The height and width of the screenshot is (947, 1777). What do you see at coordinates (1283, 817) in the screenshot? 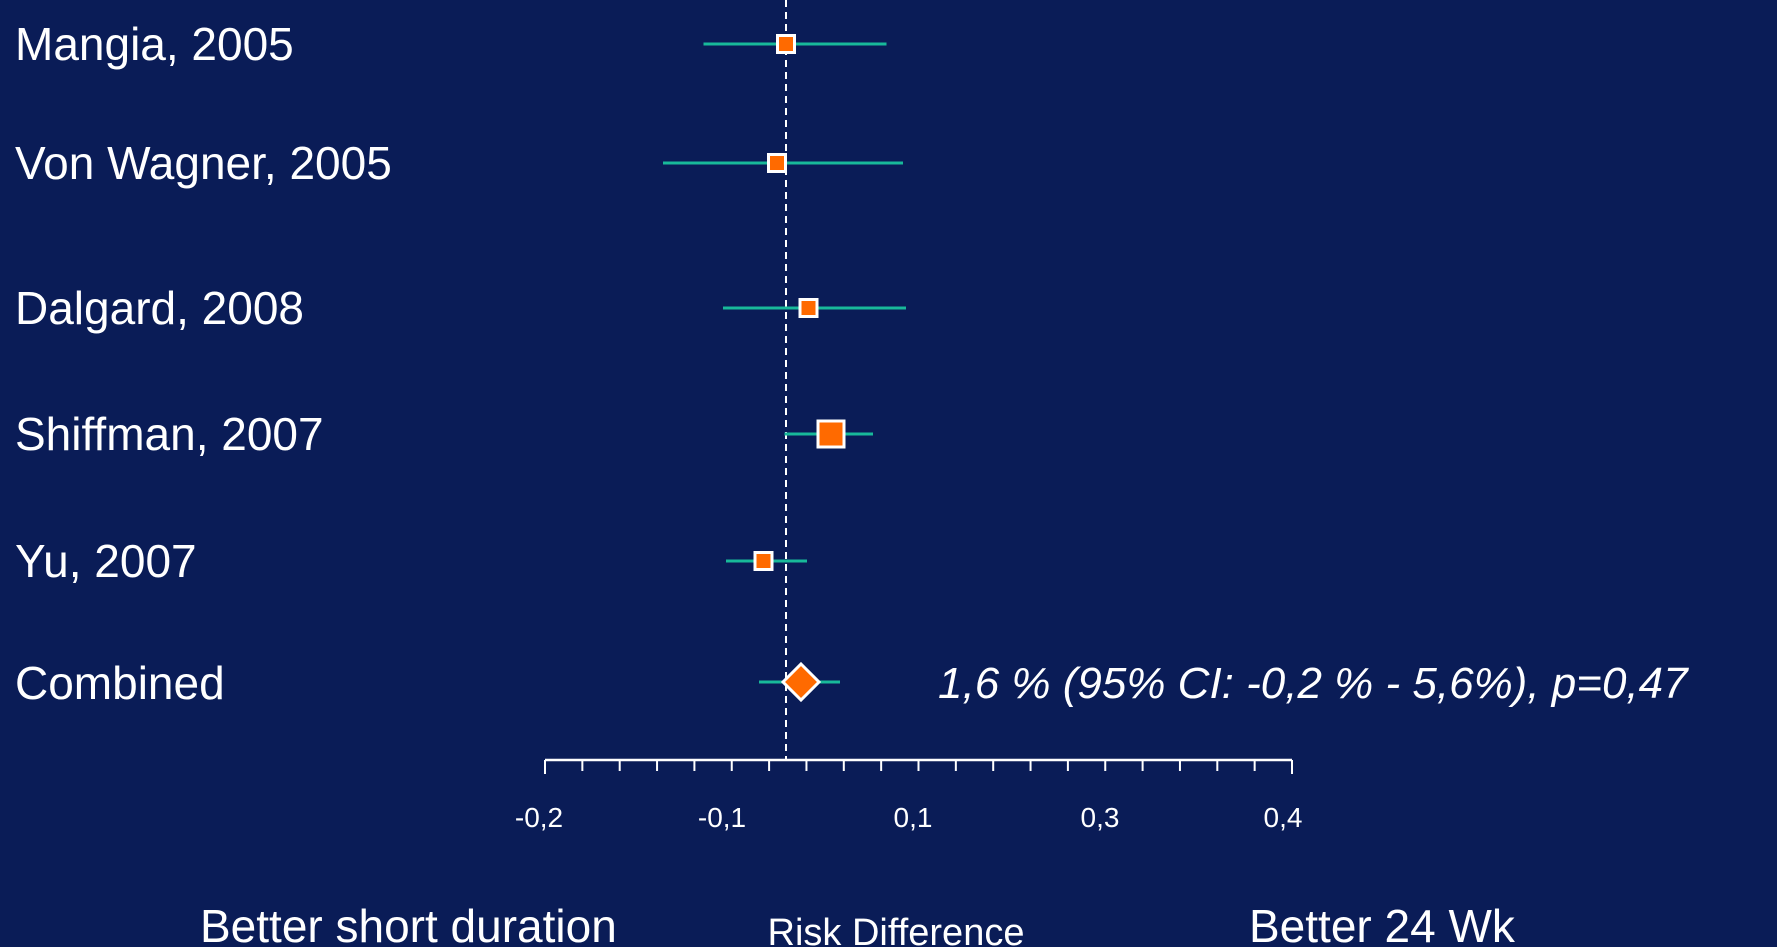
I see `x-tick-label: 0,4` at bounding box center [1283, 817].